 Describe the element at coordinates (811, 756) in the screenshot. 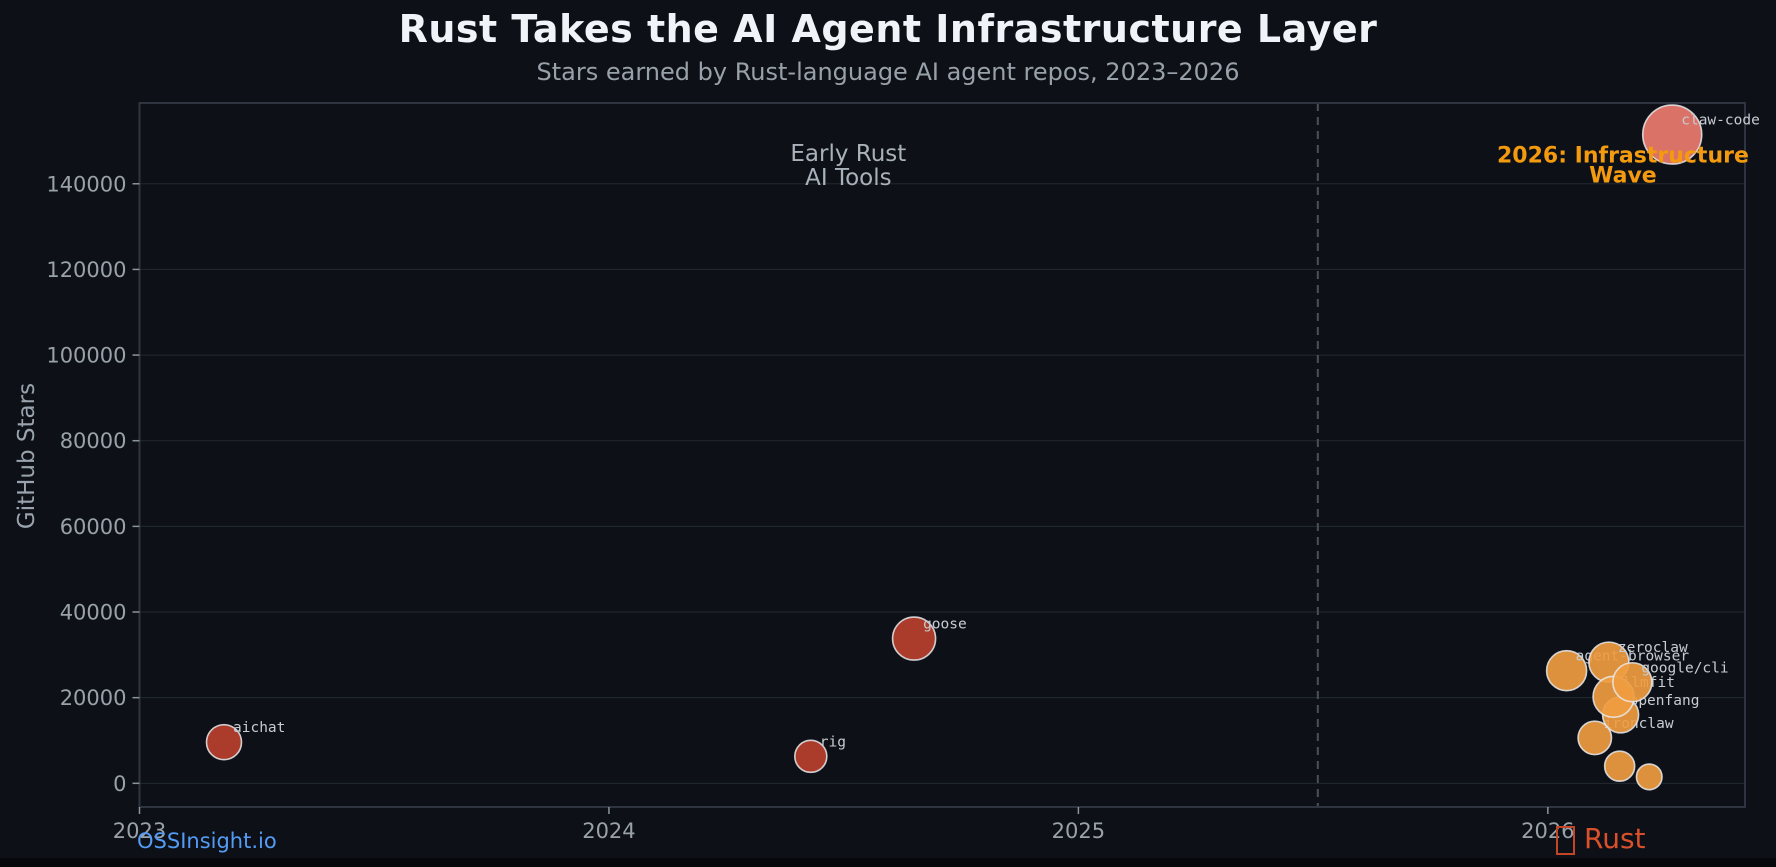

I see `bubble-rig` at that location.